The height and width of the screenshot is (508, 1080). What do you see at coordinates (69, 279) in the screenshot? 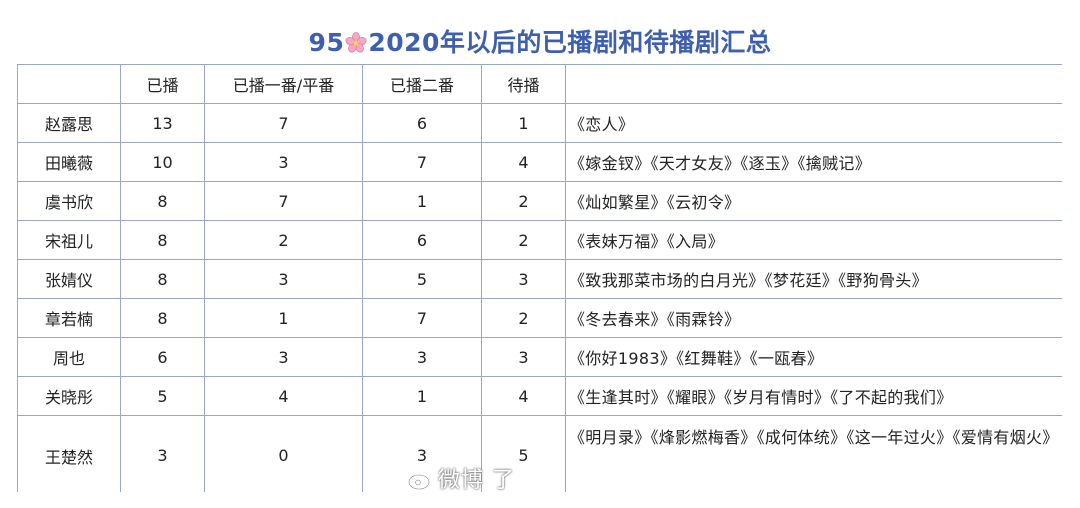
I see `cell-name: 张婧仪` at bounding box center [69, 279].